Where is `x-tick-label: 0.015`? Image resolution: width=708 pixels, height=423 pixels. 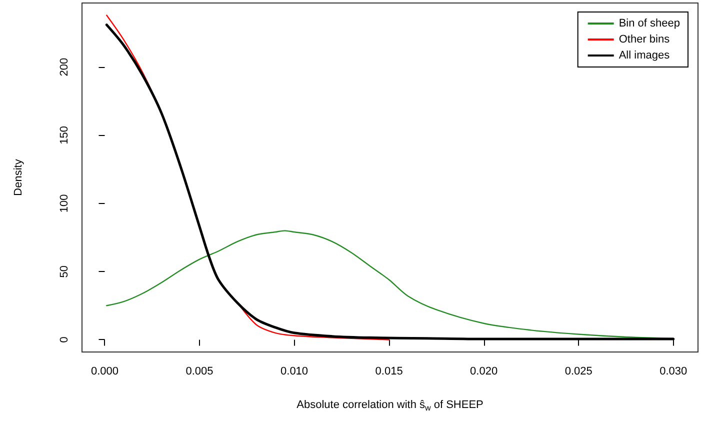
x-tick-label: 0.015 is located at coordinates (389, 372).